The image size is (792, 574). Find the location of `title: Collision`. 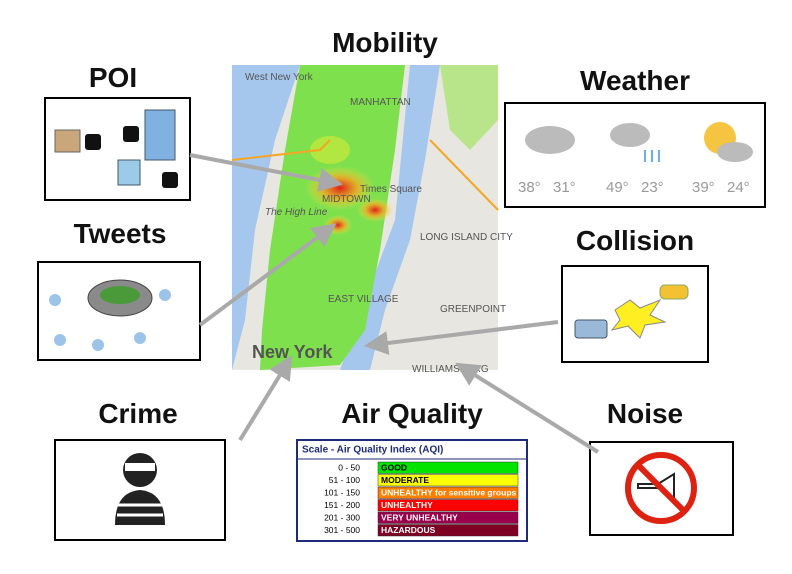

title: Collision is located at coordinates (635, 240).